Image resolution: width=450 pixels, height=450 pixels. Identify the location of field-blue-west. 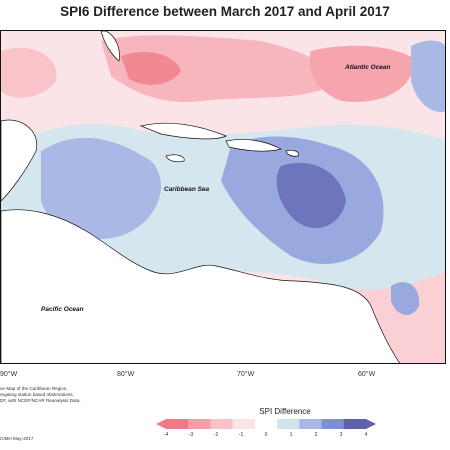
(101, 188).